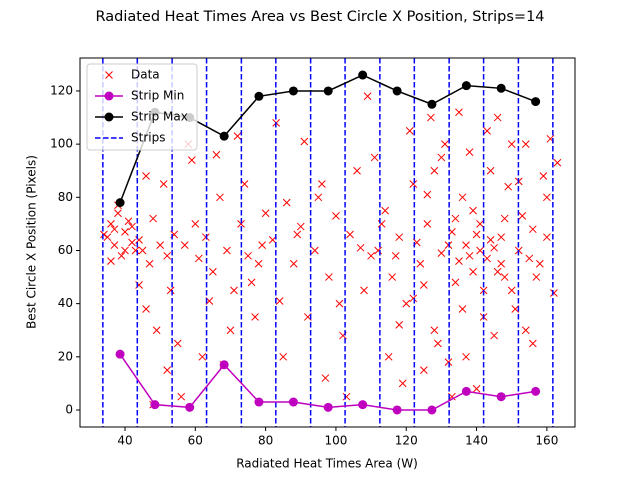 Image resolution: width=640 pixels, height=484 pixels. I want to click on y-tick-label: 0, so click(69, 409).